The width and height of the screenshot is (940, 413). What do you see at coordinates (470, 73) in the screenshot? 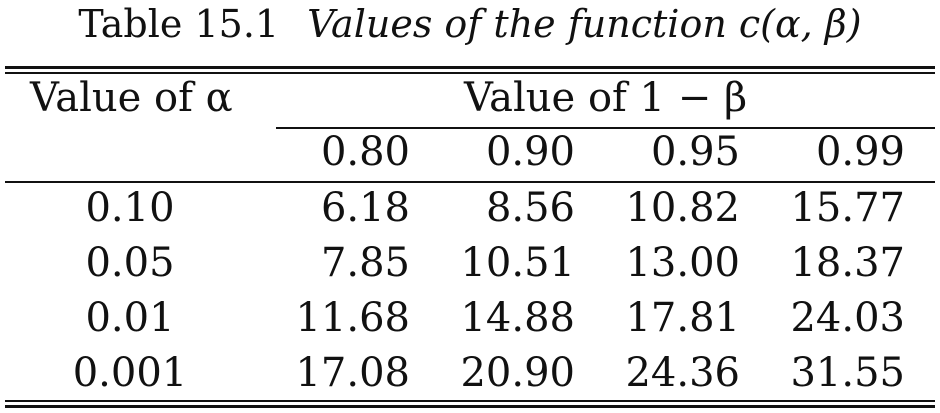
I see `top-rule-thin` at bounding box center [470, 73].